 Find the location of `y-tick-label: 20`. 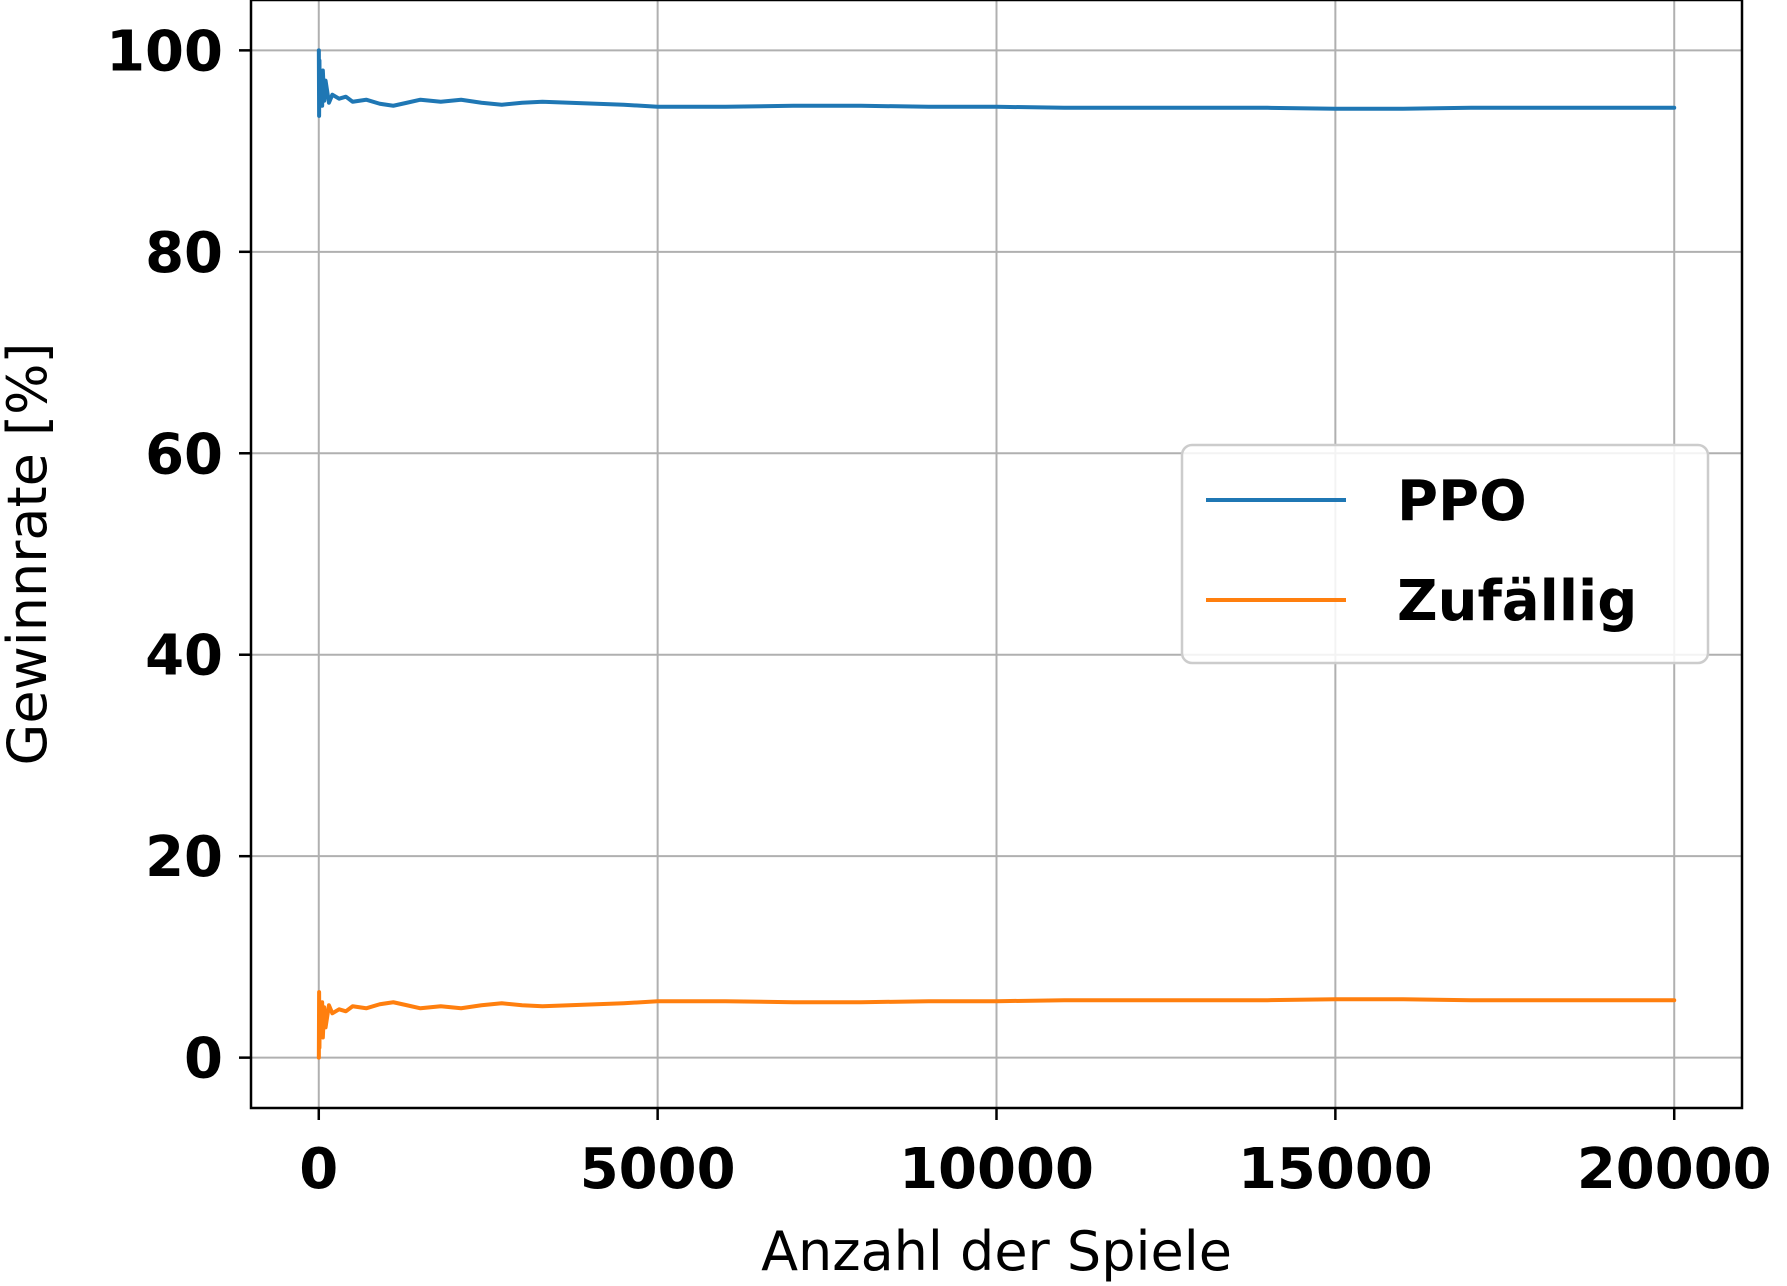

y-tick-label: 20 is located at coordinates (184, 857).